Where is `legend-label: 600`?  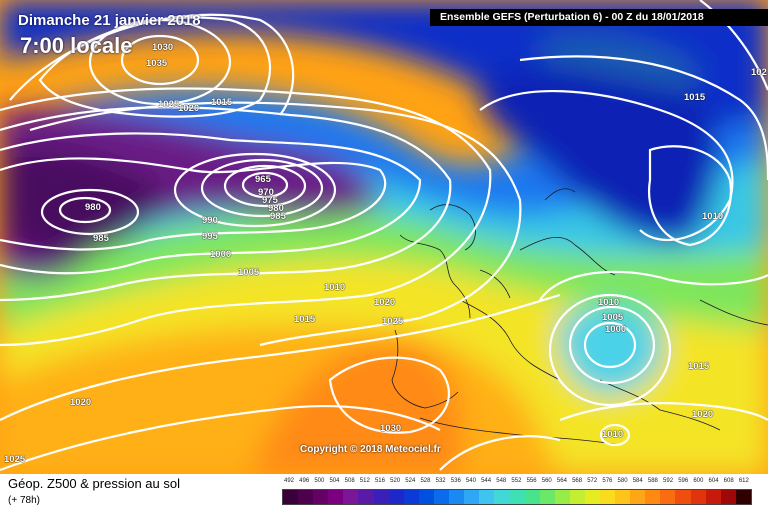
legend-label: 600 is located at coordinates (698, 481).